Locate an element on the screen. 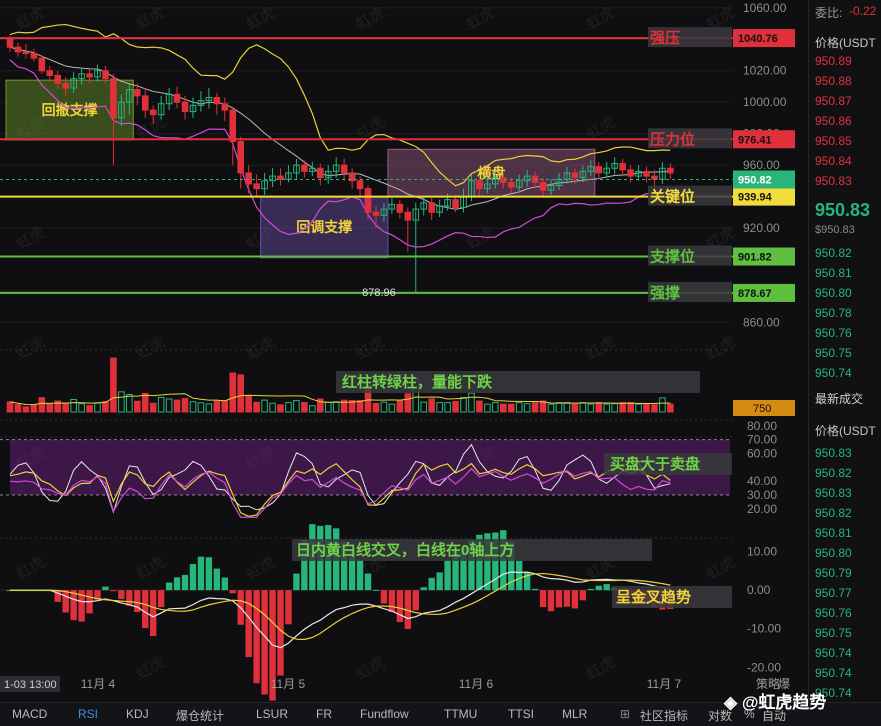 This screenshot has width=881, height=726. rsi-slow-line is located at coordinates (340, 492).